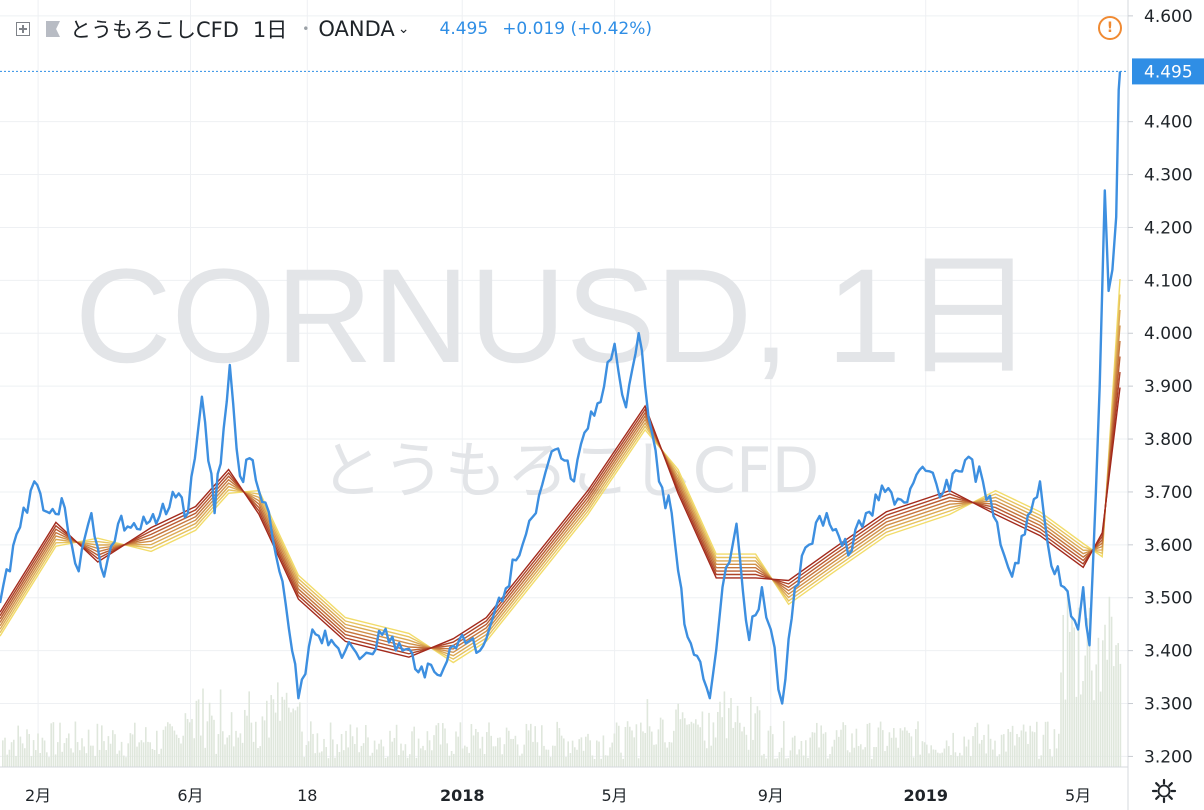  What do you see at coordinates (925, 795) in the screenshot?
I see `x-tick-label: 2019` at bounding box center [925, 795].